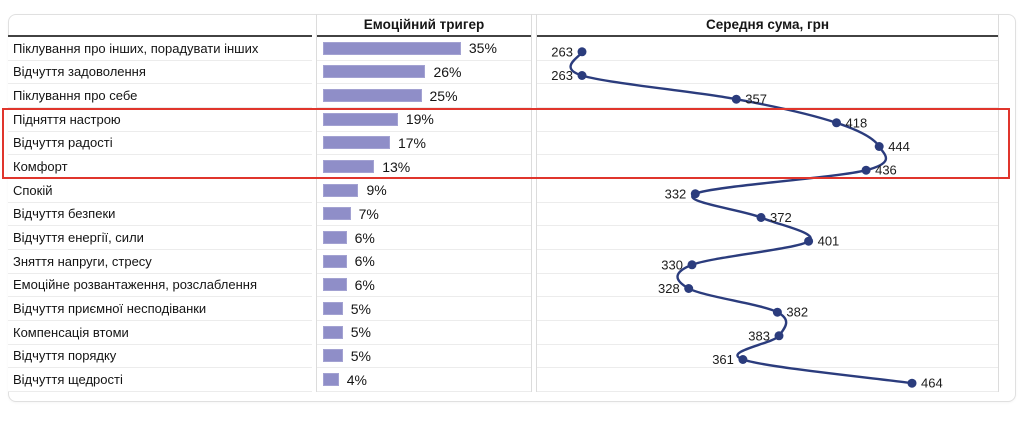  I want to click on category-row: Компенсація втоми, so click(160, 332).